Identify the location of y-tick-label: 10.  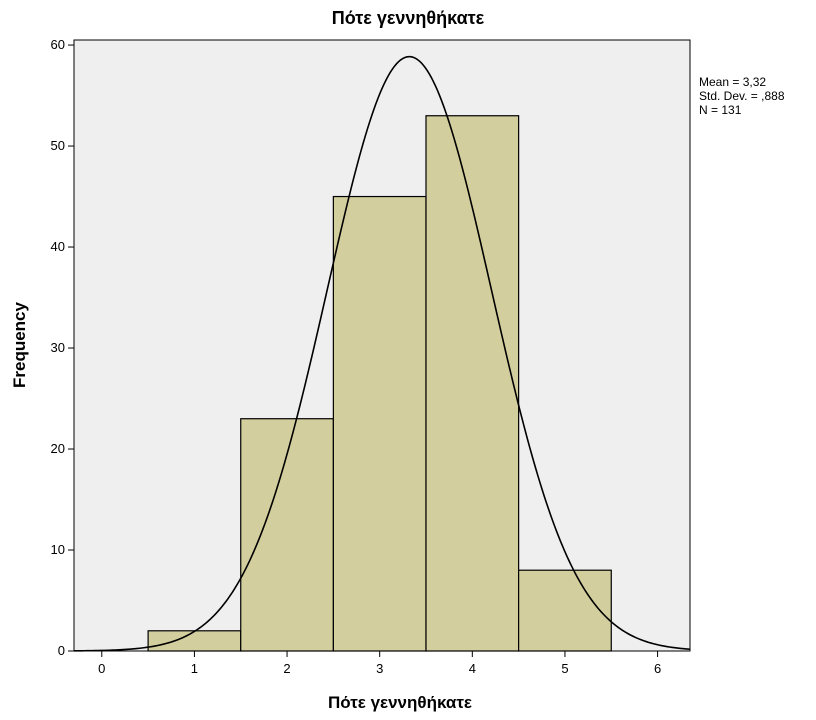
(58, 549).